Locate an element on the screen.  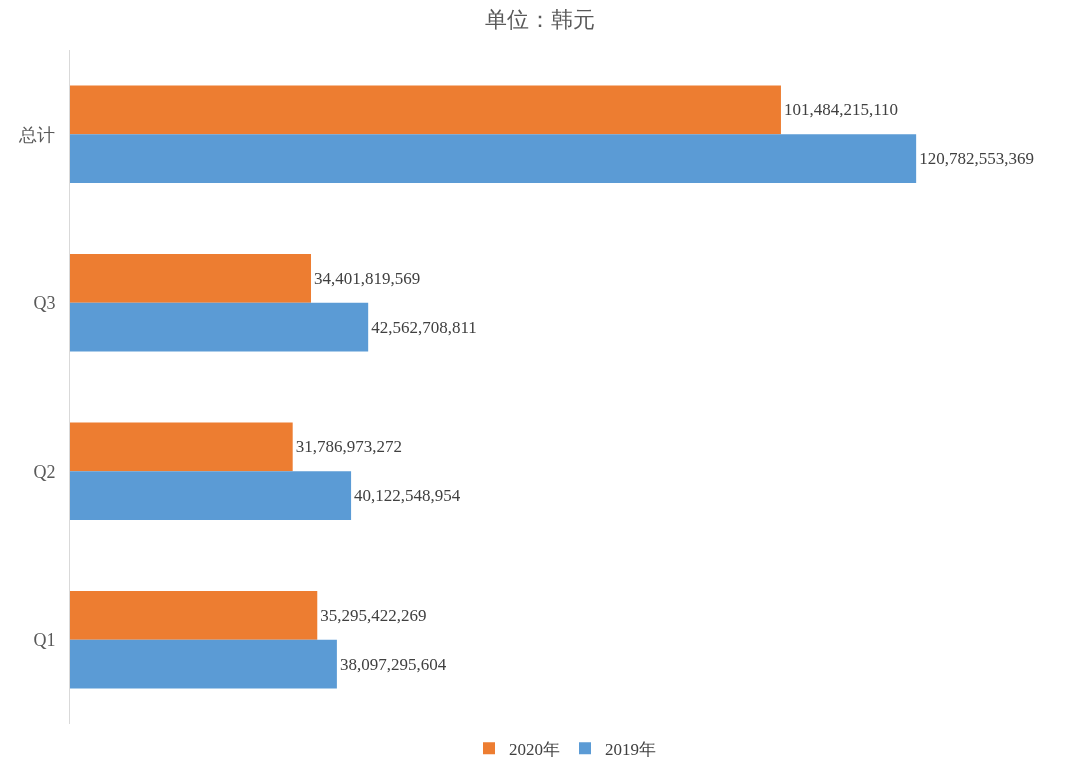
y-tick-label: 总计 is located at coordinates (37, 134).